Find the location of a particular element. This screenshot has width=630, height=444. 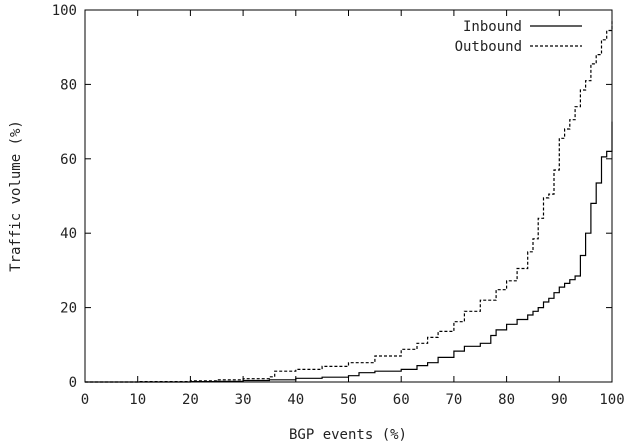

legend-label-inbound: Inbound is located at coordinates (492, 27).